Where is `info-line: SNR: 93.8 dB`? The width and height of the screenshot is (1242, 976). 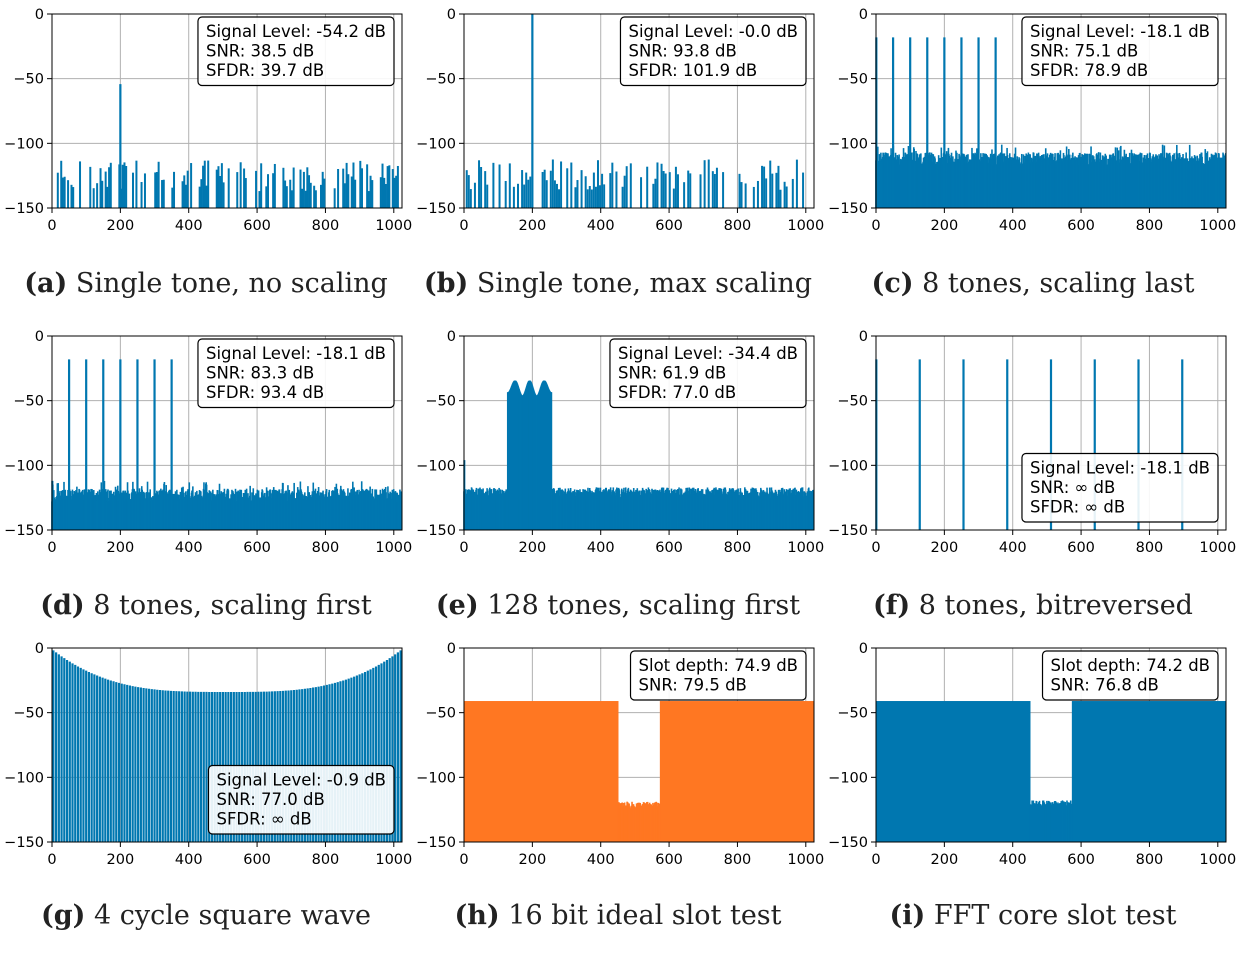 info-line: SNR: 93.8 dB is located at coordinates (682, 51).